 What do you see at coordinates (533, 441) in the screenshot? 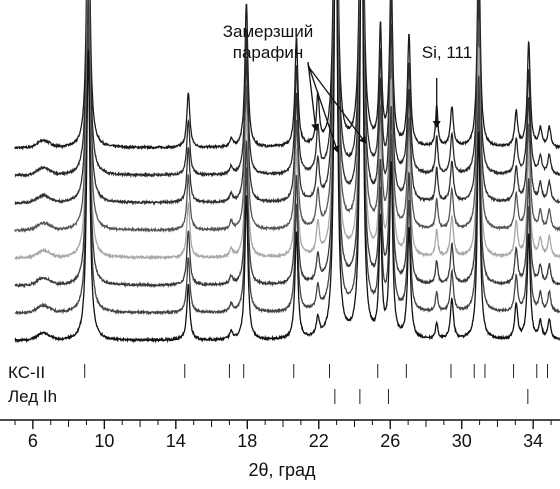
I see `x-tick-label: 34` at bounding box center [533, 441].